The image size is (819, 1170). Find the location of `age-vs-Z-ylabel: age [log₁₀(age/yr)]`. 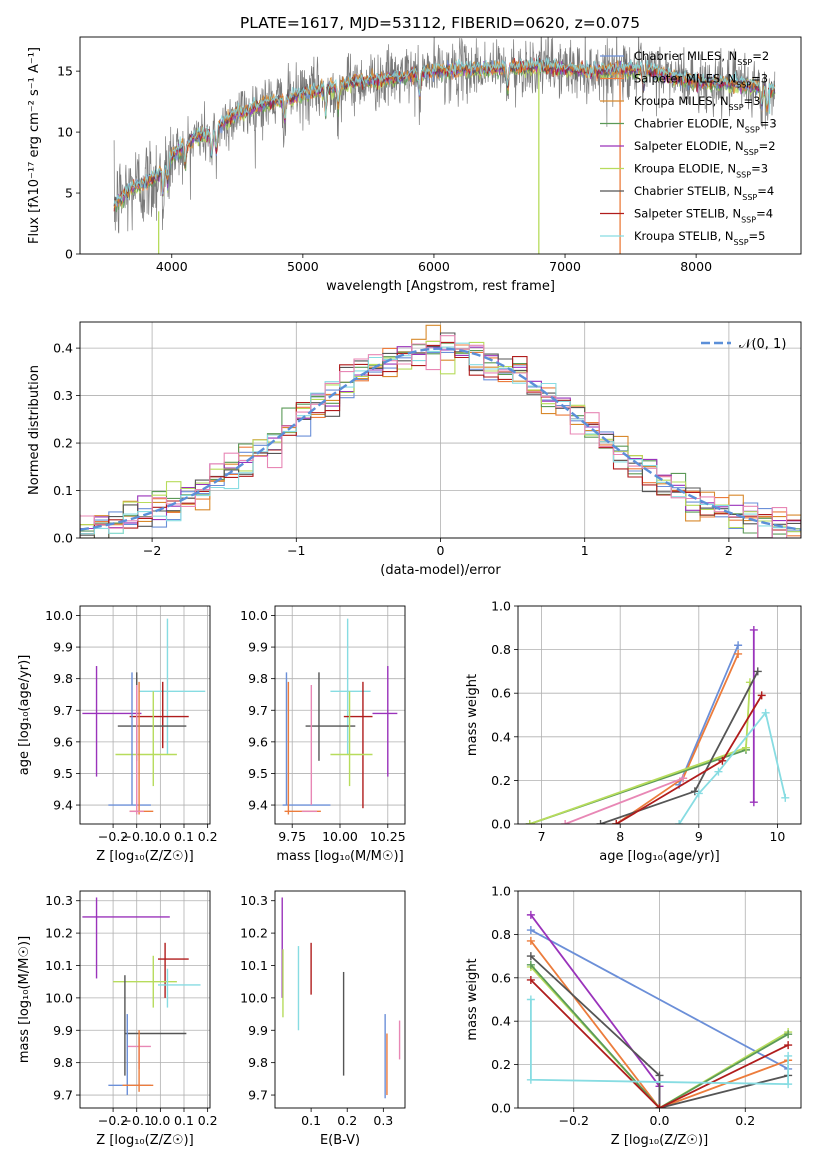

age-vs-Z-ylabel: age [log₁₀(age/yr)] is located at coordinates (24, 715).